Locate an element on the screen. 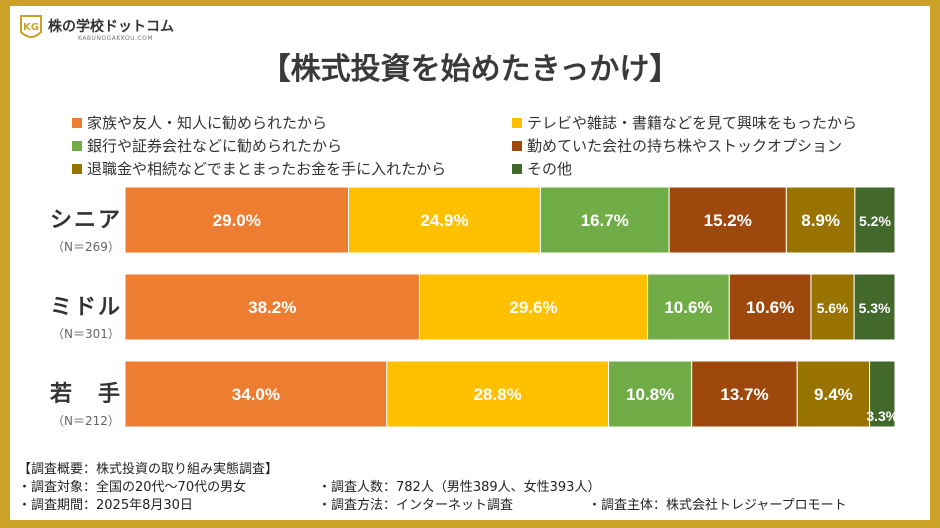 The image size is (940, 528). data-label: 13.7% is located at coordinates (744, 394).